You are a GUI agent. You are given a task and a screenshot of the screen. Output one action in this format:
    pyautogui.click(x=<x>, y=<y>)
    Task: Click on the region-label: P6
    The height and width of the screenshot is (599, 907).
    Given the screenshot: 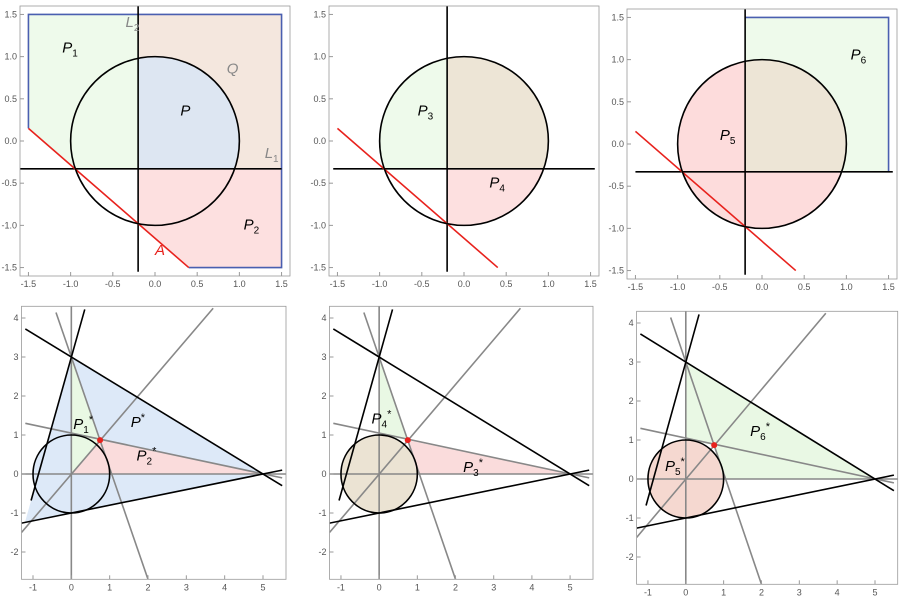 What is the action you would take?
    pyautogui.click(x=859, y=57)
    